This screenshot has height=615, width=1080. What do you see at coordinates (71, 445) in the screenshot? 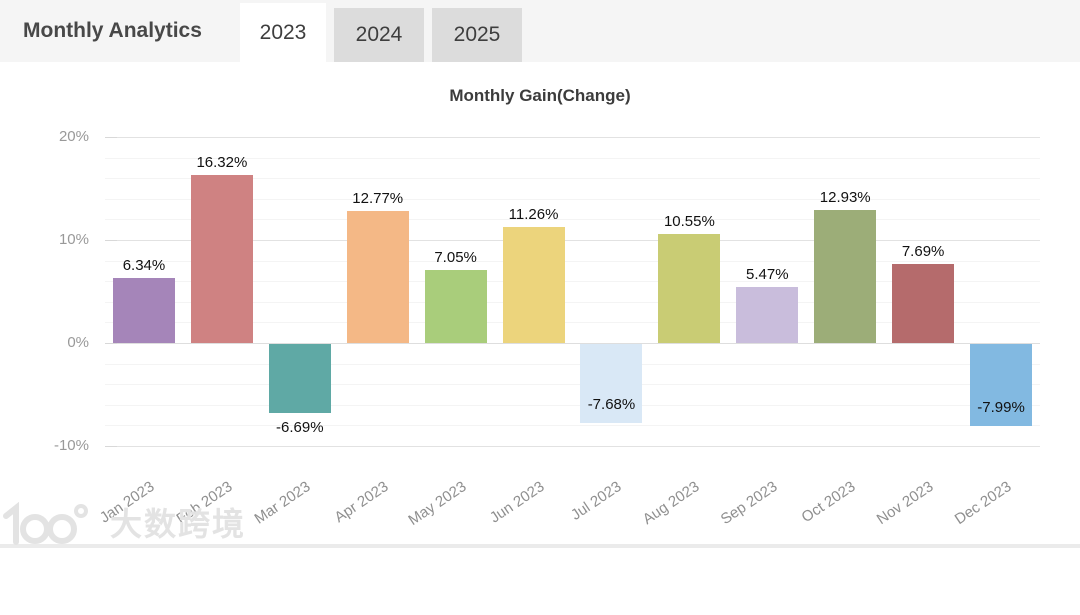
I see `y-axis-label: -10%` at bounding box center [71, 445].